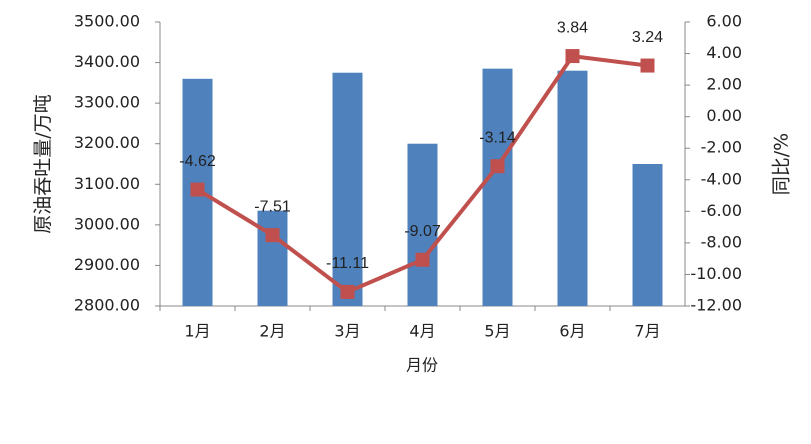 The height and width of the screenshot is (444, 811). What do you see at coordinates (197, 161) in the screenshot?
I see `data-label: -4.62` at bounding box center [197, 161].